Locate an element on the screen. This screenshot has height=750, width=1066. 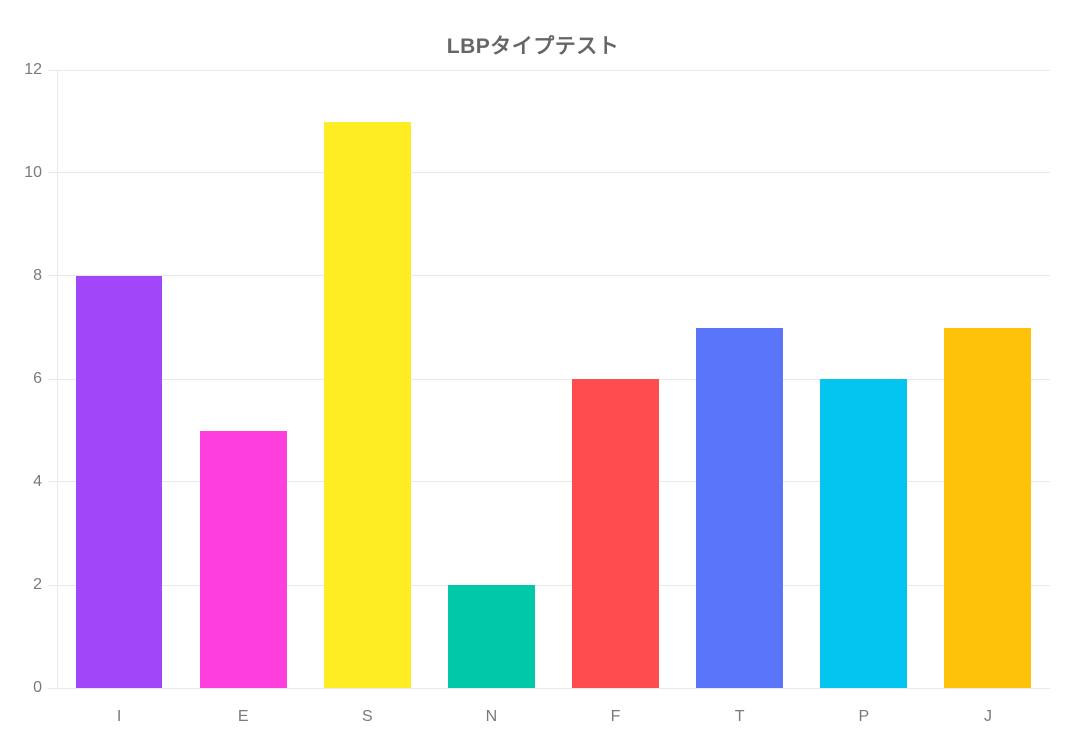
bar-n is located at coordinates (491, 636).